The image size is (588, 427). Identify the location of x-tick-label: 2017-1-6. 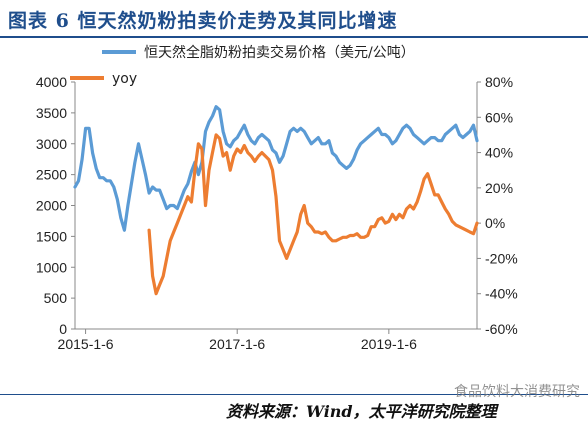
(237, 344).